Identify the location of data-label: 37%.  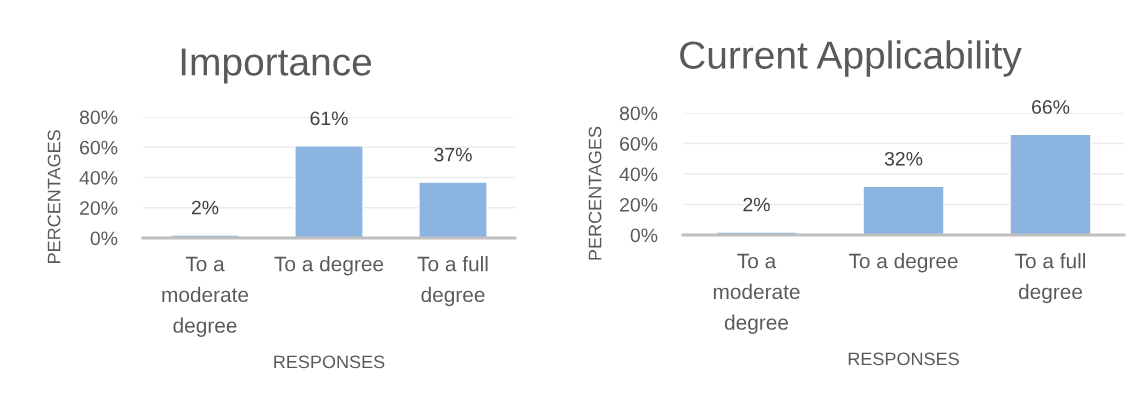
(453, 154).